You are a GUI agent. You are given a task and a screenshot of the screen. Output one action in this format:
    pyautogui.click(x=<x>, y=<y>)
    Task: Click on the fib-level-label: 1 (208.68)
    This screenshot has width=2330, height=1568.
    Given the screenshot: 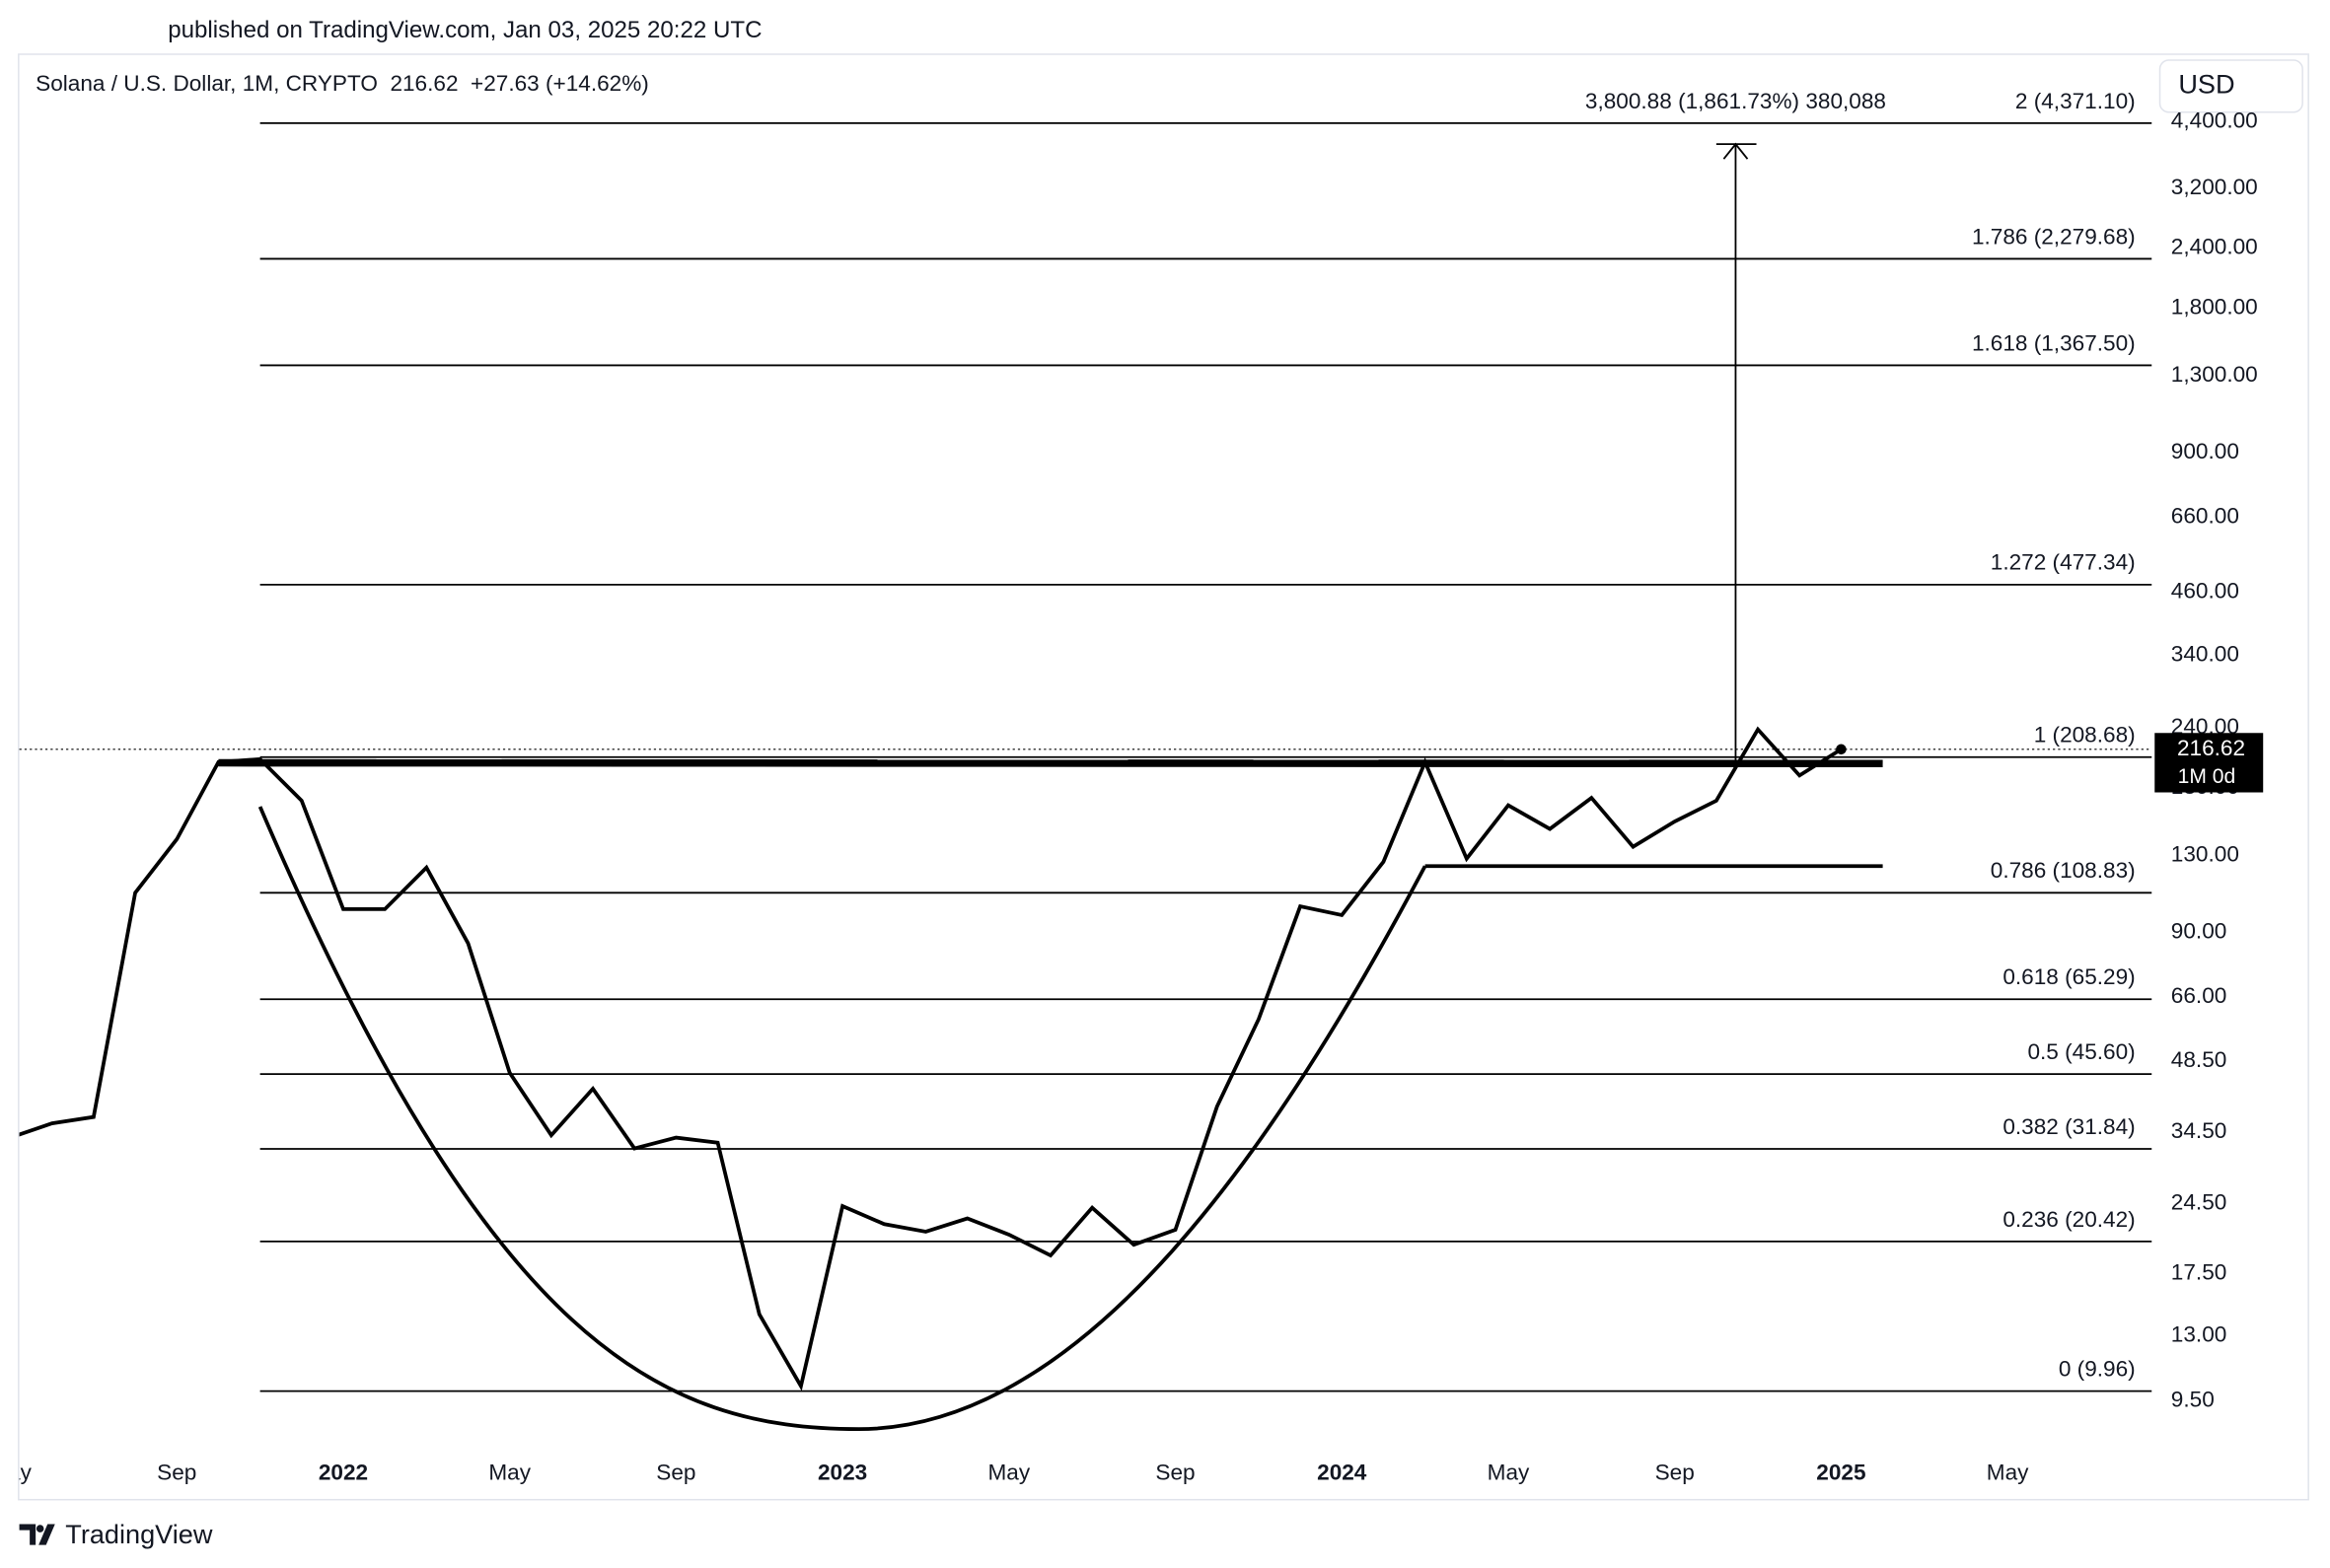 What is the action you would take?
    pyautogui.click(x=2085, y=735)
    